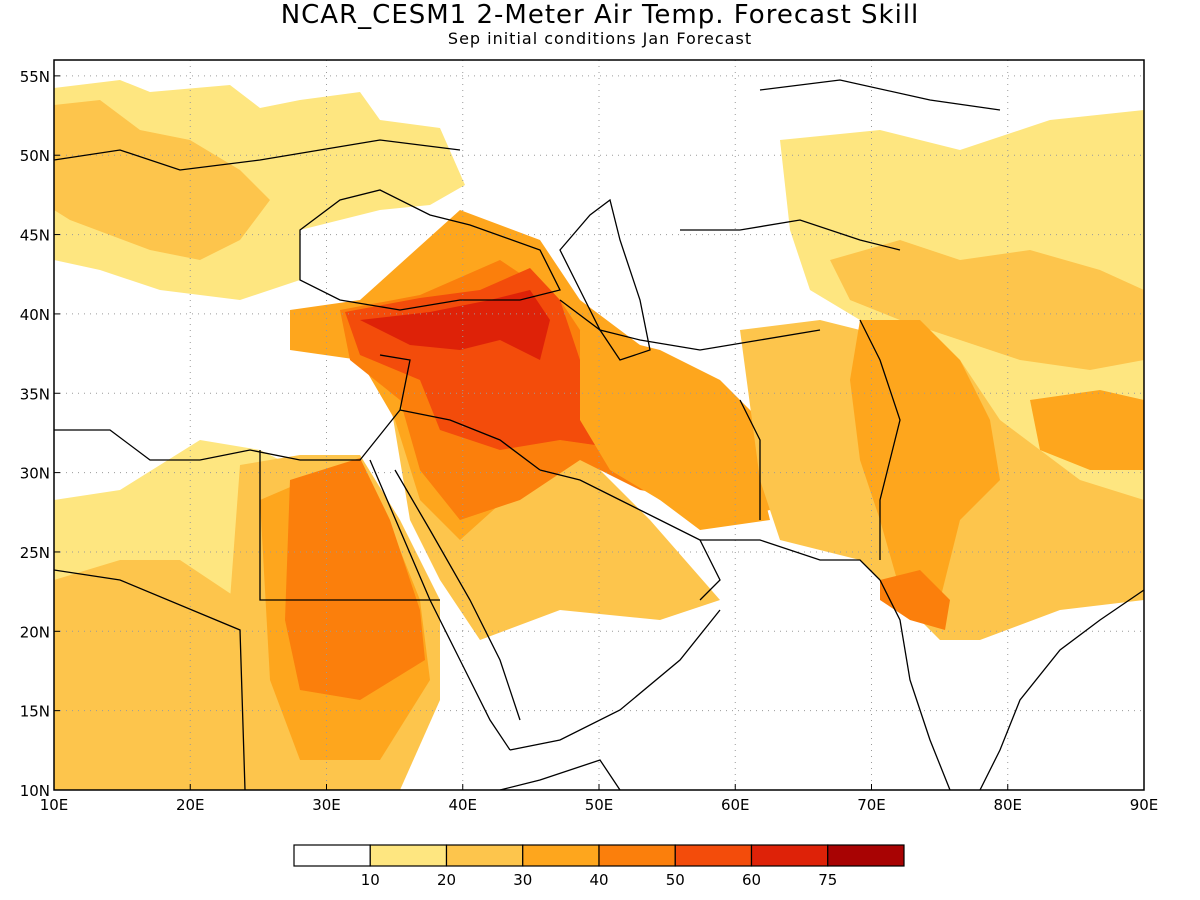 This screenshot has height=900, width=1200. I want to click on red-sea-coast, so click(440, 605).